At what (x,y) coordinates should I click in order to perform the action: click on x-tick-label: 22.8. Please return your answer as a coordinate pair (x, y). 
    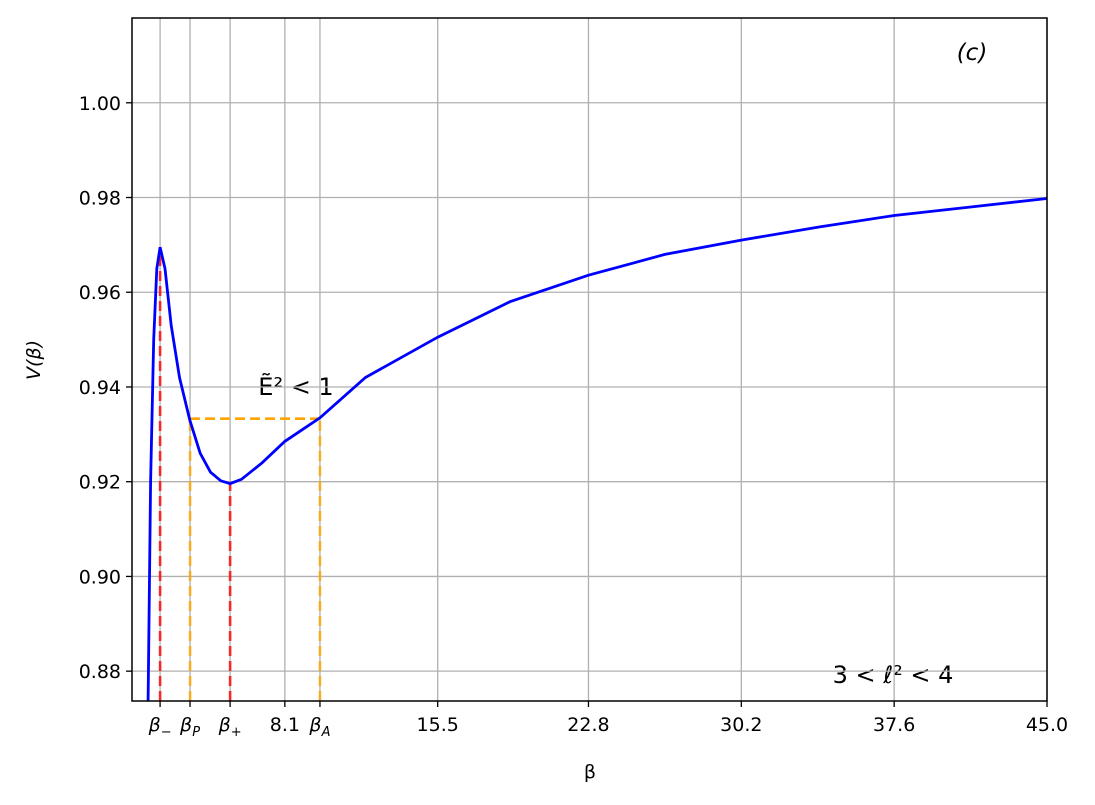
    Looking at the image, I should click on (588, 725).